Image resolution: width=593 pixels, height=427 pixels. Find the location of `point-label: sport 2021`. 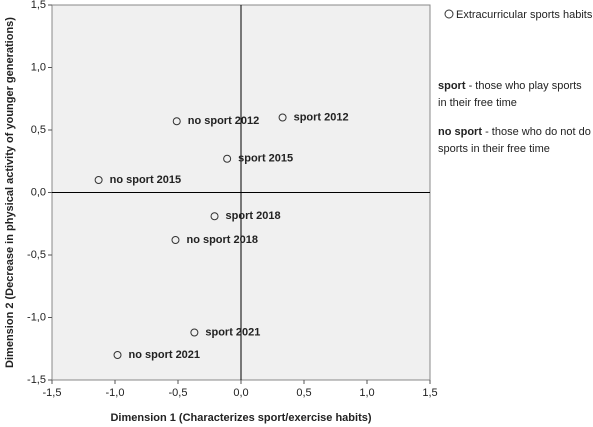

point-label: sport 2021 is located at coordinates (232, 332).